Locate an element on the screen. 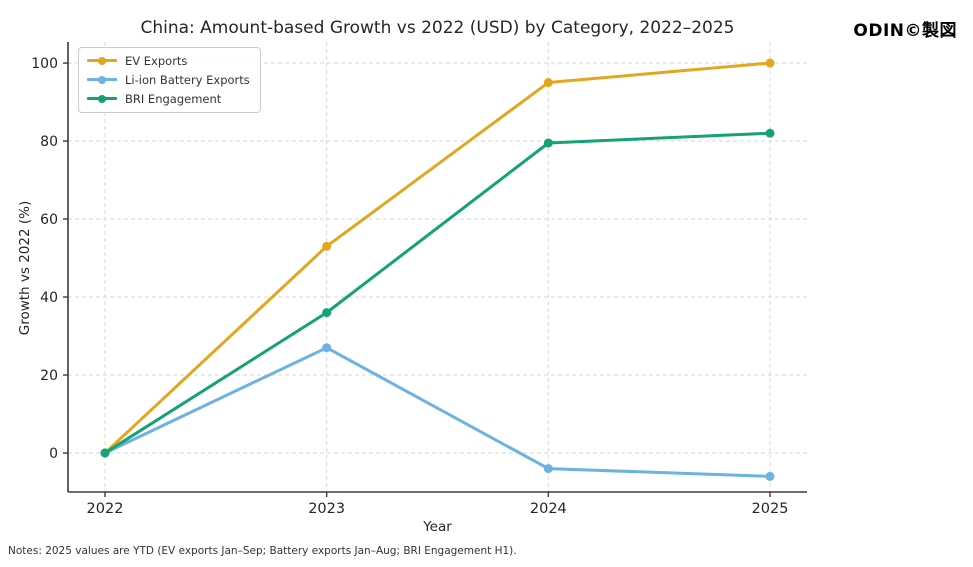  legend-item: Li-ion Battery Exports is located at coordinates (168, 79).